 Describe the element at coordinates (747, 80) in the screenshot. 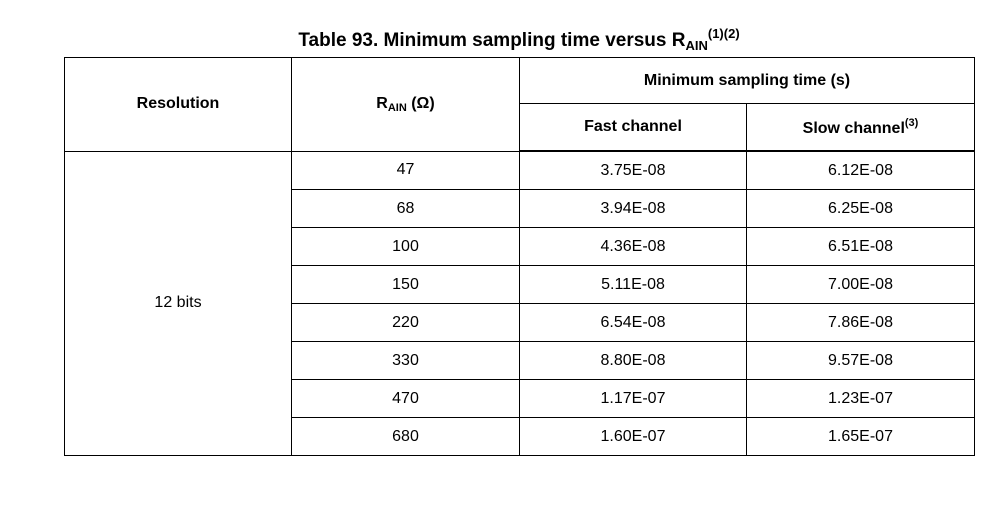

I see `header-min-sampling-time: Minimum sampling time (s)` at that location.